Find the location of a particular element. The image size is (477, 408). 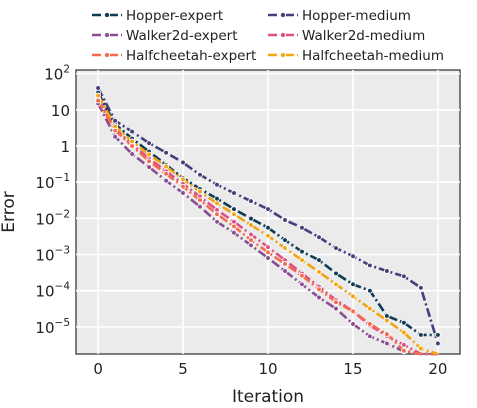

legend-marker-hopper-expert is located at coordinates (107, 15).